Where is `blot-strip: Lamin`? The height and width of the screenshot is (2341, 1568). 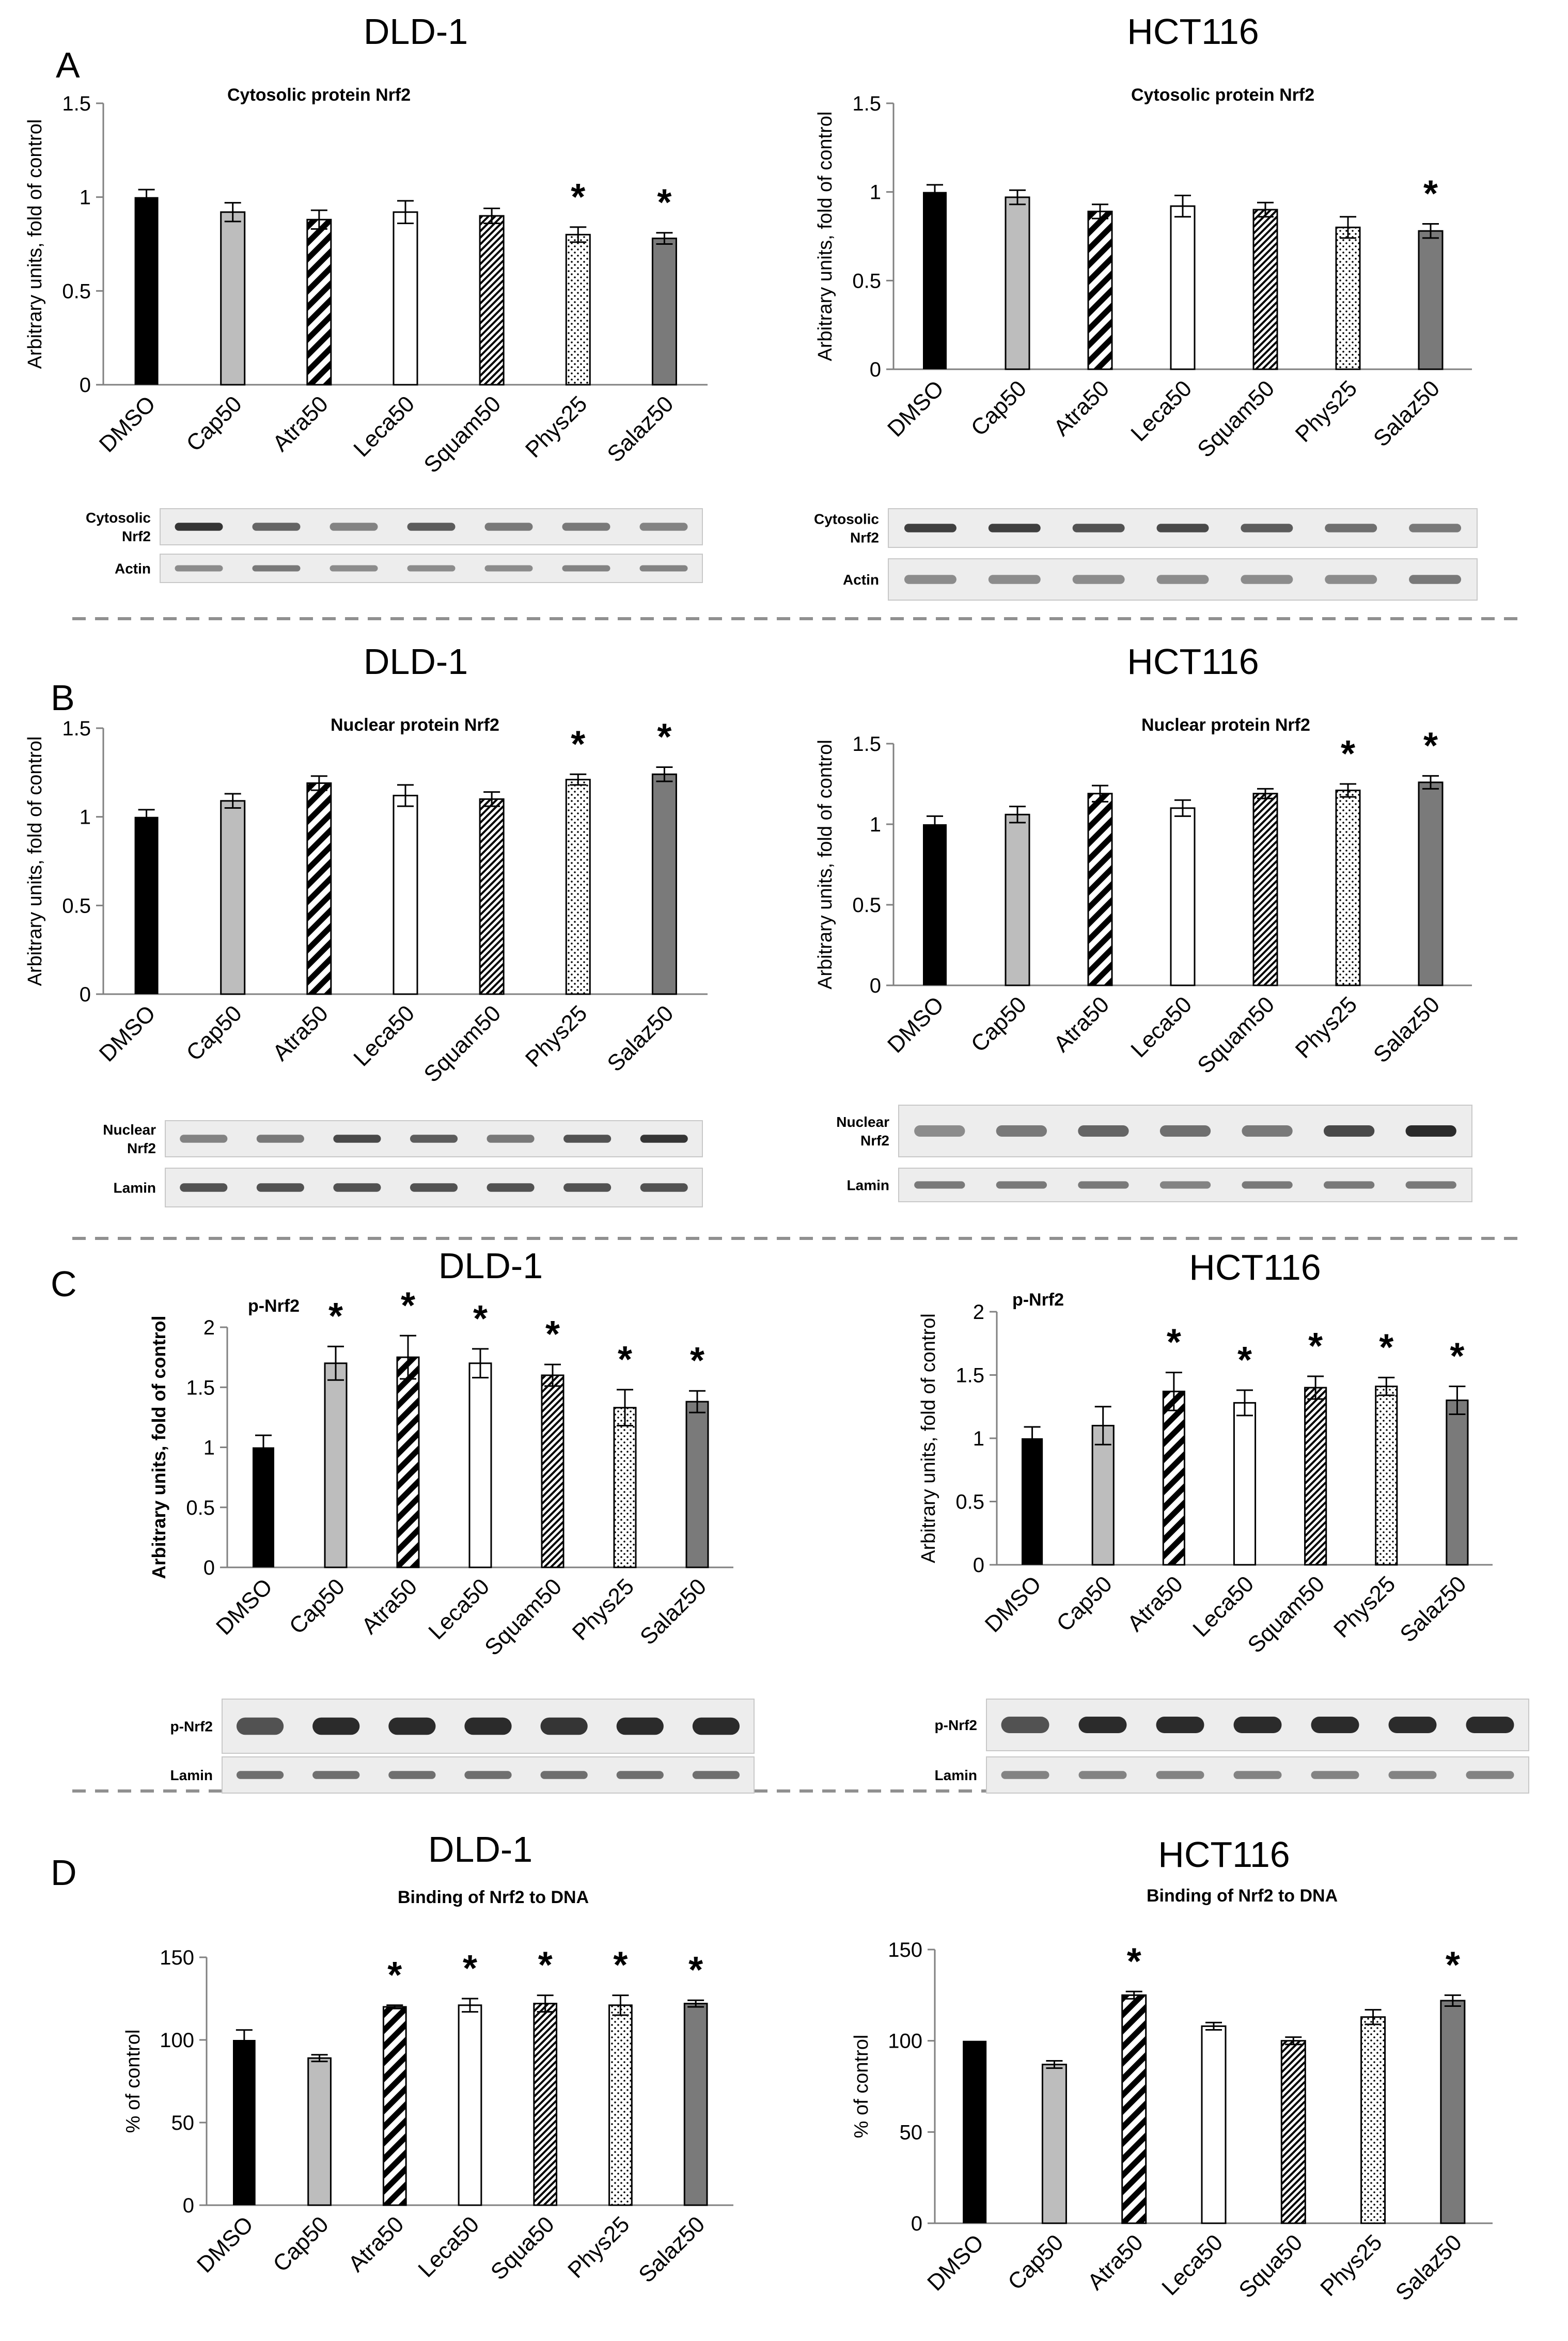 blot-strip: Lamin is located at coordinates (1232, 1775).